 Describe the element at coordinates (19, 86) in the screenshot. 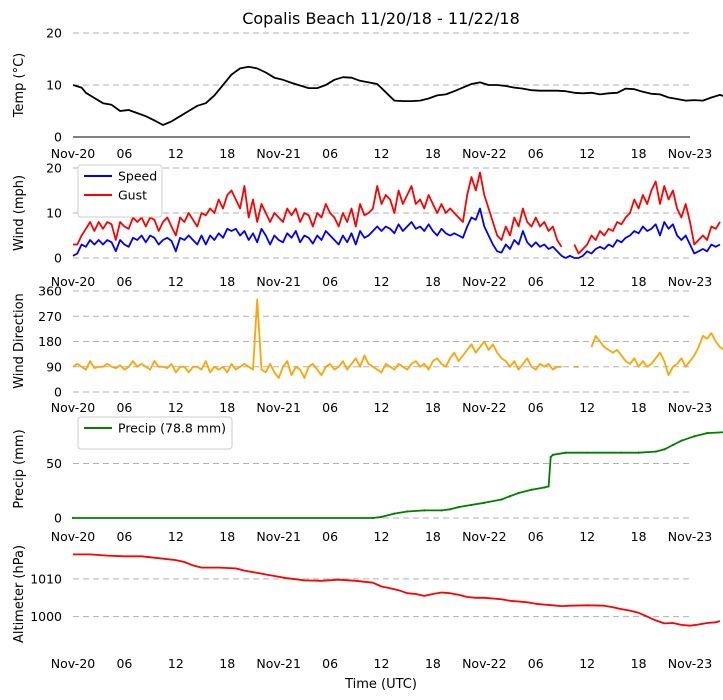

I see `y-axis-label: Temp (°C)` at that location.